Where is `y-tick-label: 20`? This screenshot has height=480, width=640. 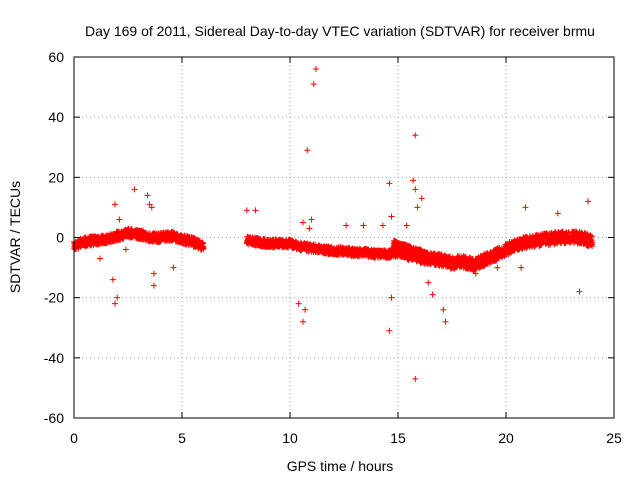 y-tick-label: 20 is located at coordinates (56, 177).